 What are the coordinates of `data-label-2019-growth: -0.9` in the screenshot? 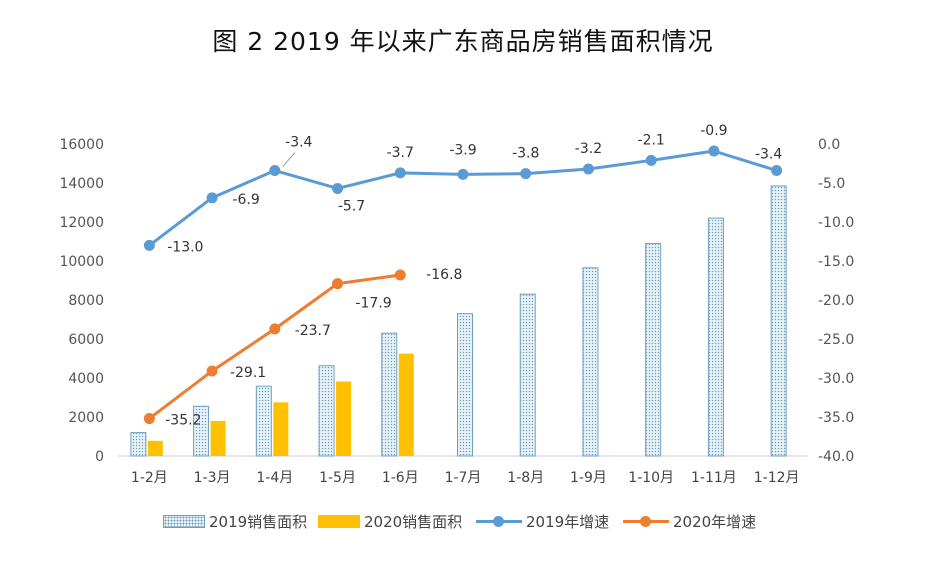 It's located at (713, 131).